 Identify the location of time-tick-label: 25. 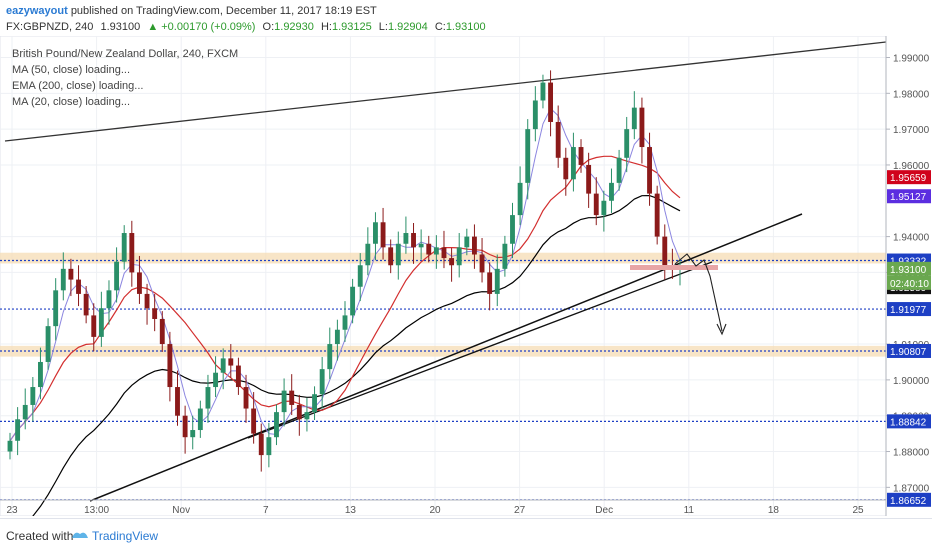
(858, 510).